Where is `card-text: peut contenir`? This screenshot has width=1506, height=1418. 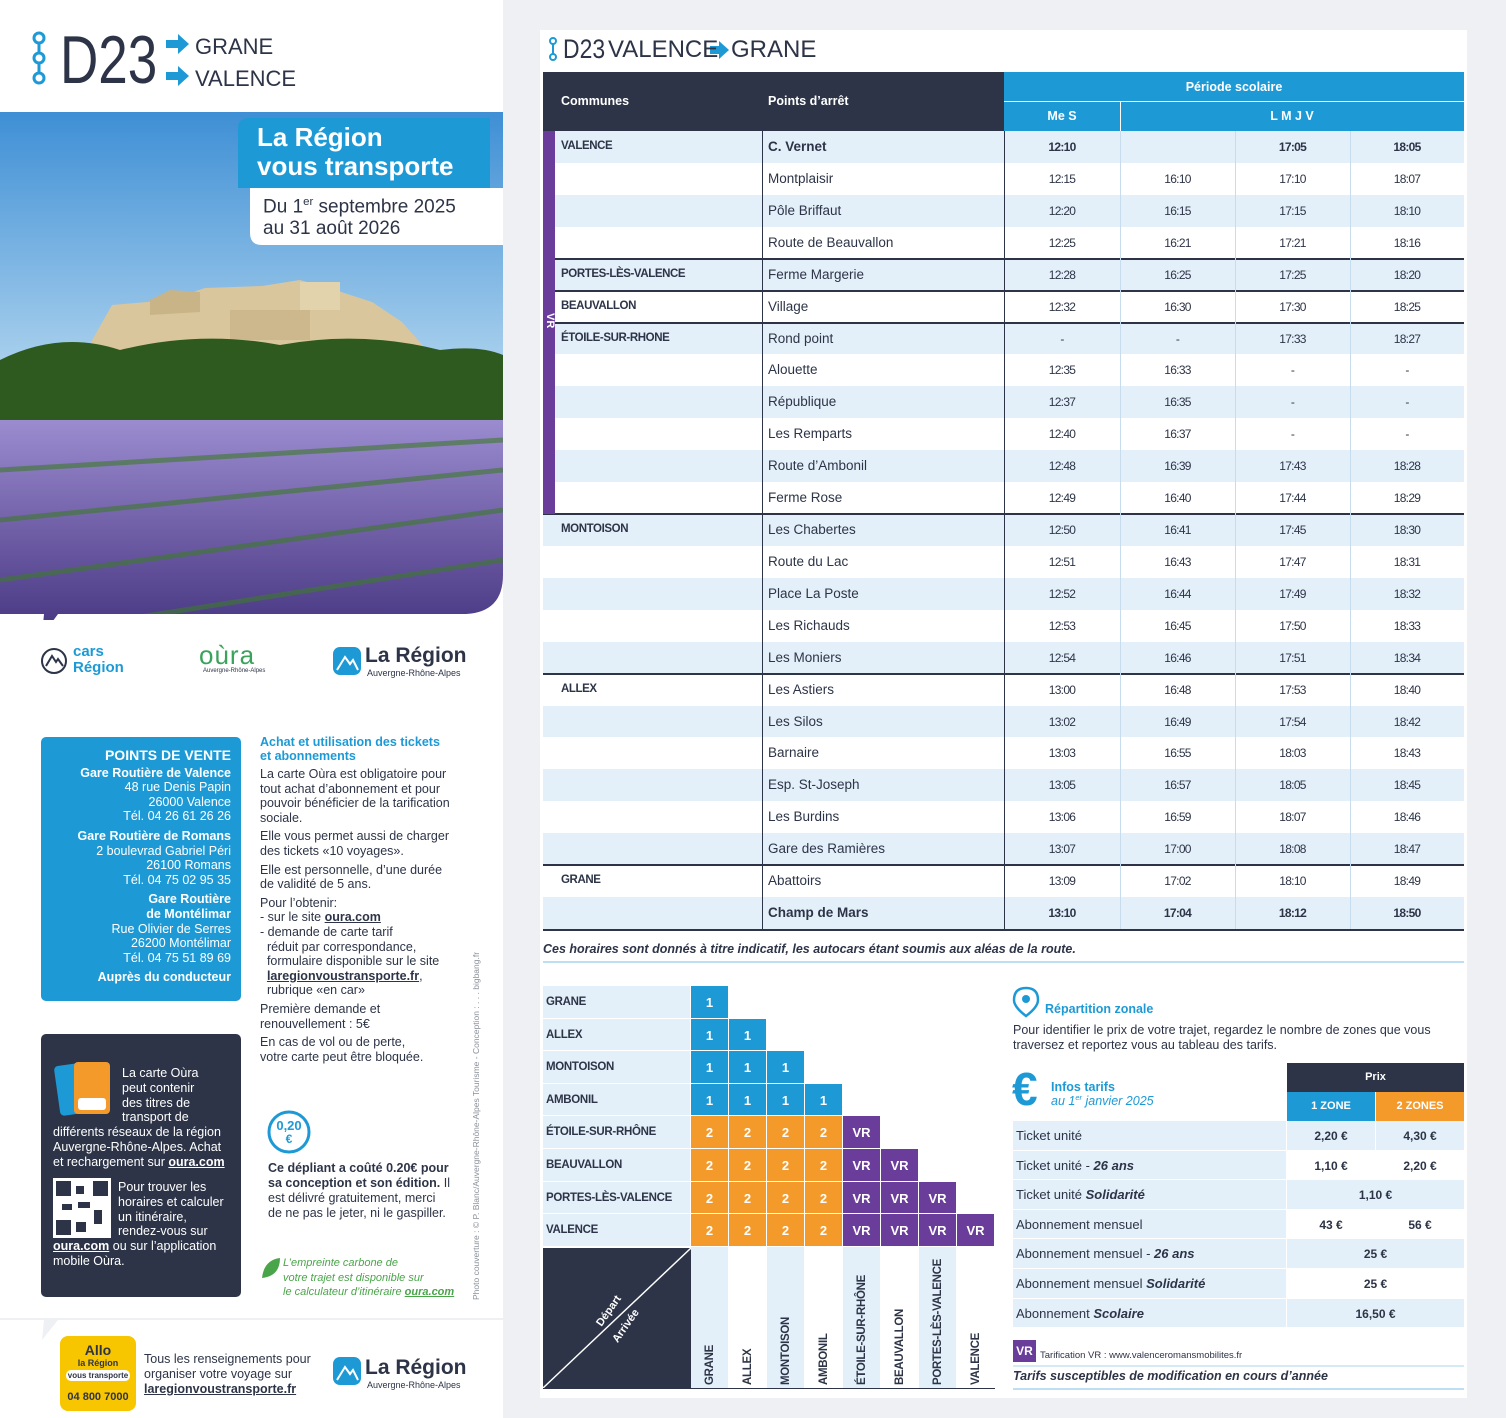 card-text: peut contenir is located at coordinates (158, 1087).